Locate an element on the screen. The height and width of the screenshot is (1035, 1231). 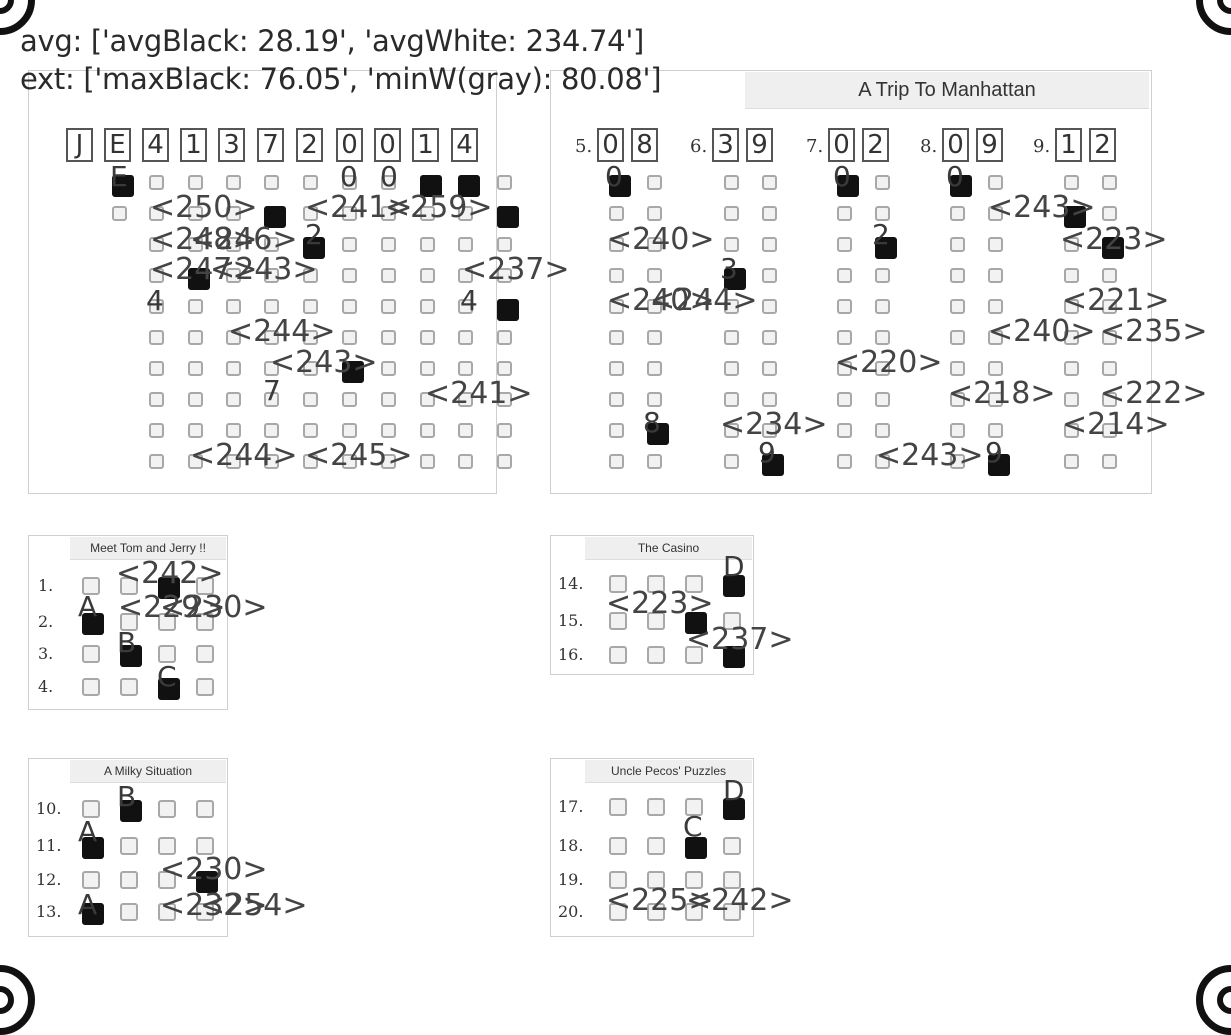
manhattan-question-number: 9. is located at coordinates (1042, 146).